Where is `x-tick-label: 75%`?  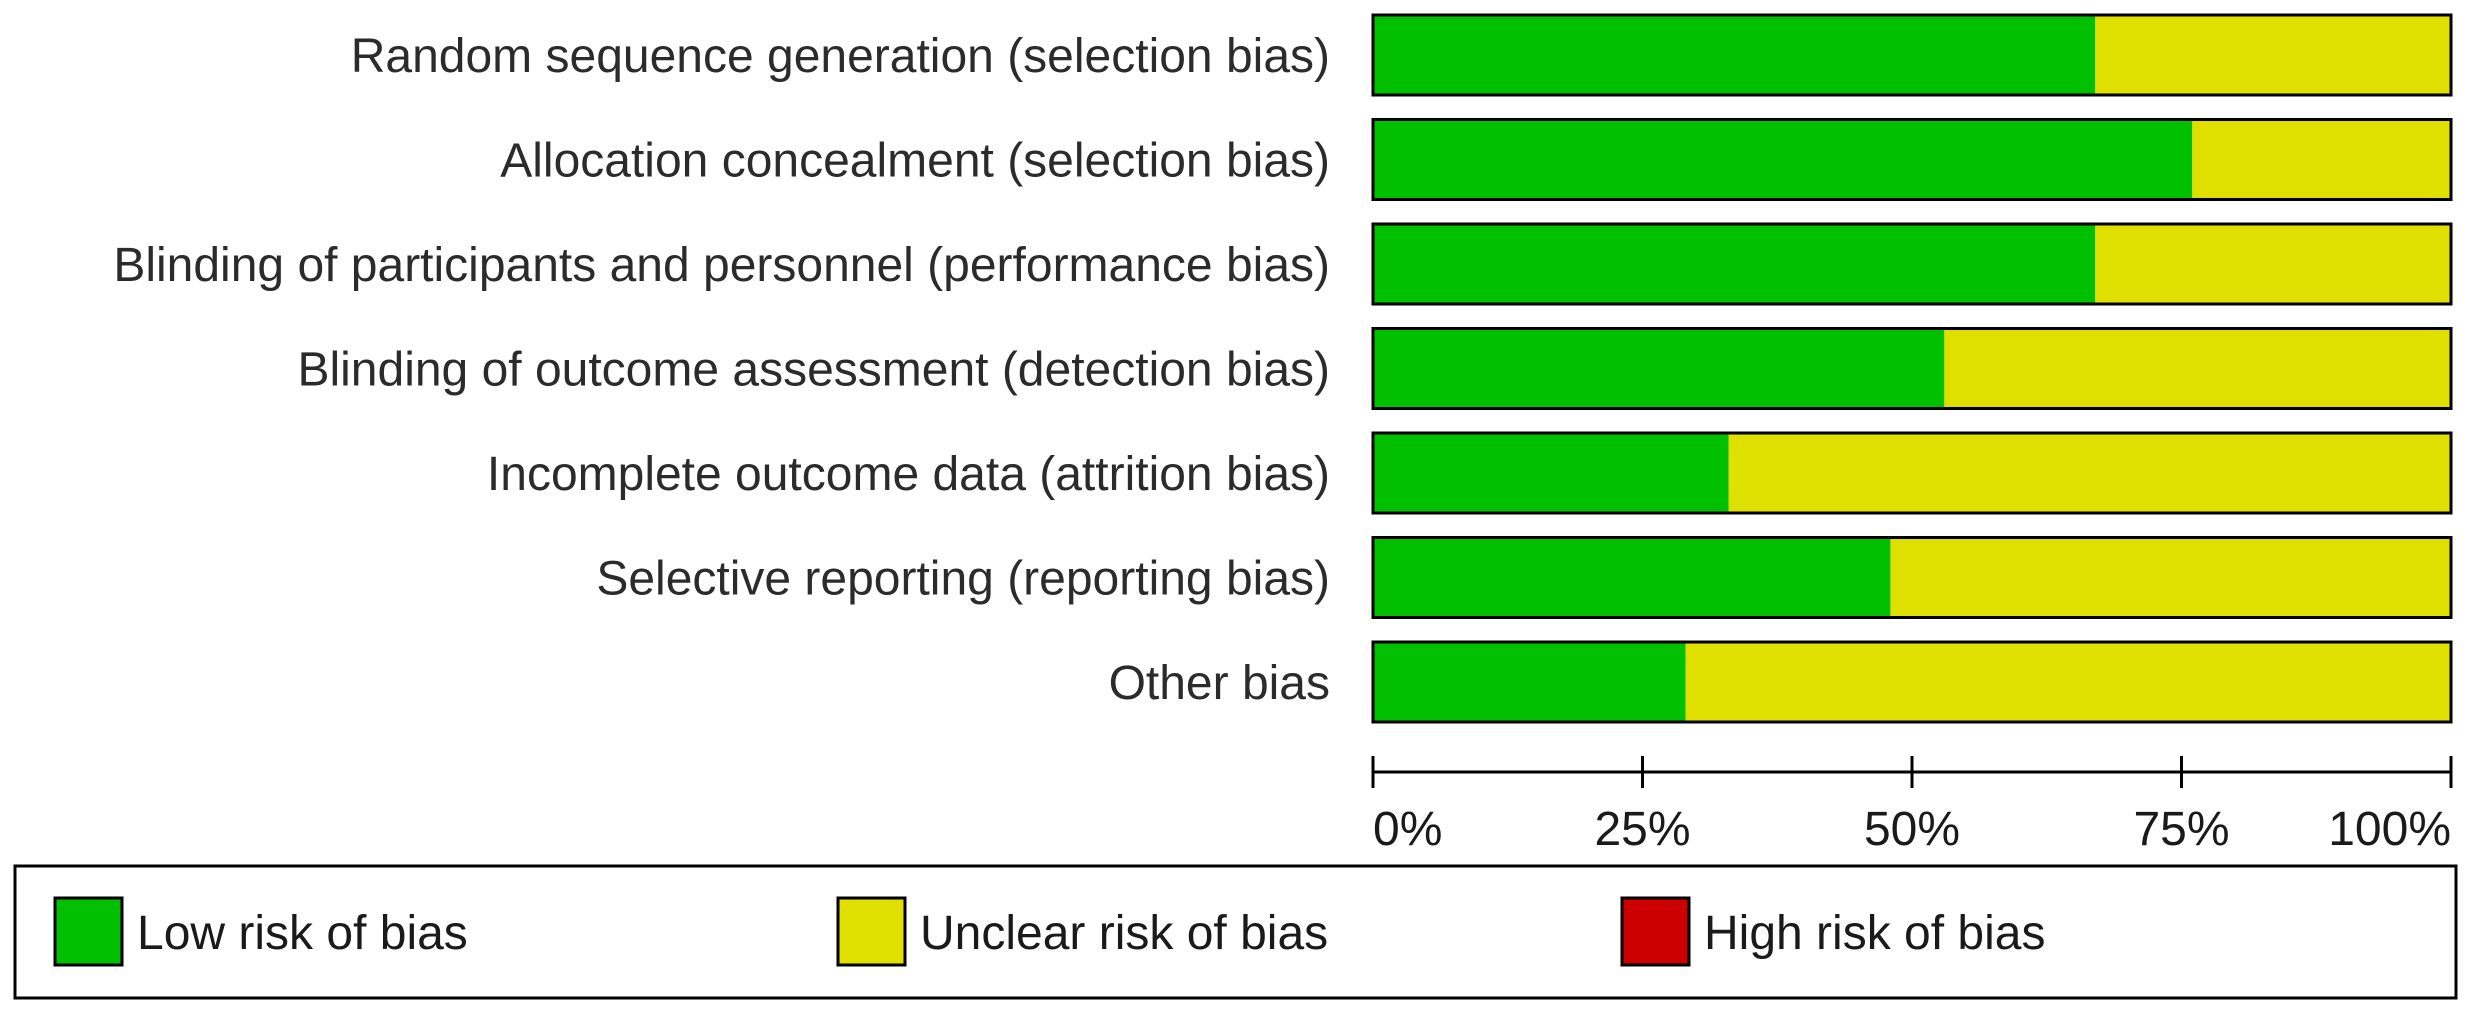 x-tick-label: 75% is located at coordinates (2181, 829).